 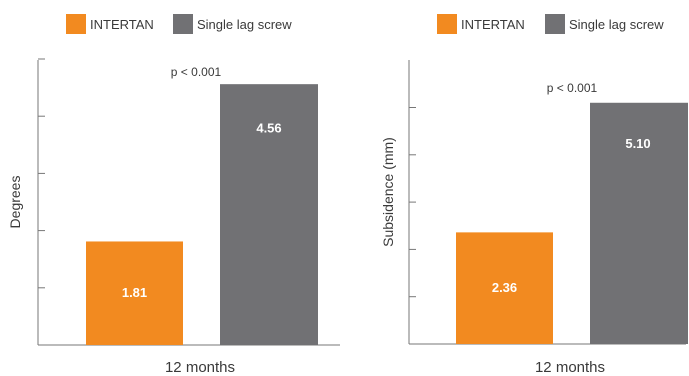 What do you see at coordinates (637, 143) in the screenshot?
I see `bar-label-single-lag-screw: 5.10` at bounding box center [637, 143].